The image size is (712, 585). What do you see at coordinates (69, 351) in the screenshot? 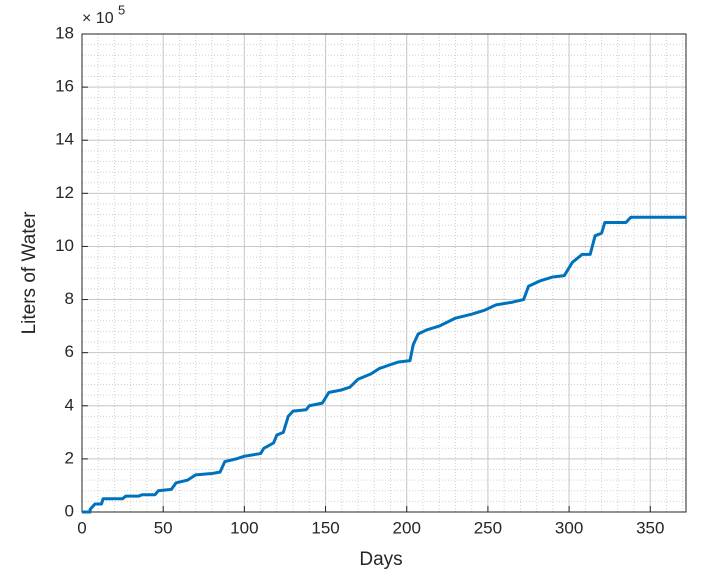
I see `y-tick-label: 6` at bounding box center [69, 351].